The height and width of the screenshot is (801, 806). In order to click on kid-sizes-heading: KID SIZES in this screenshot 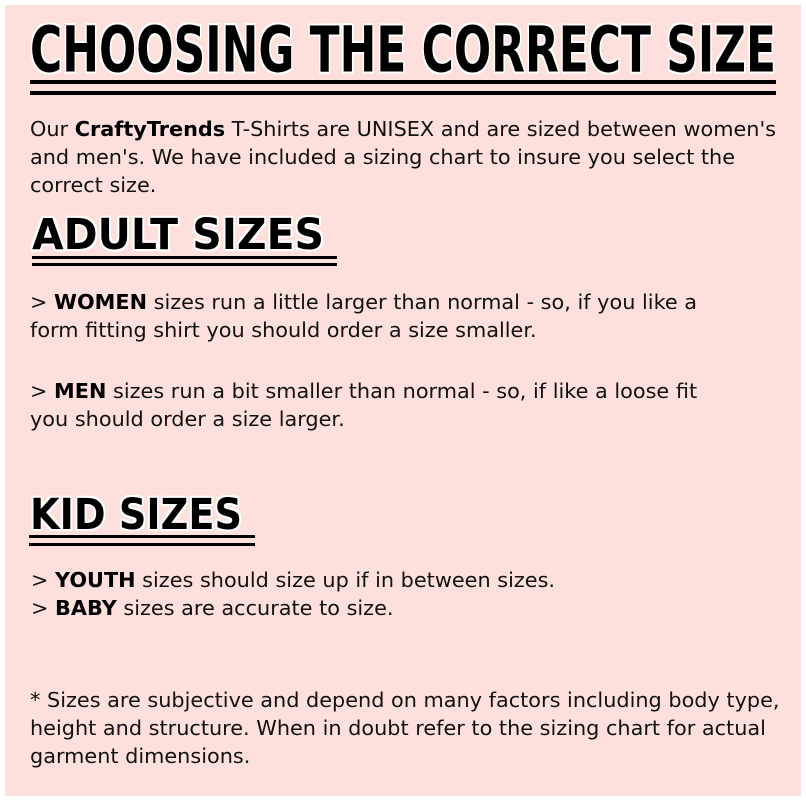, I will do `click(136, 515)`.